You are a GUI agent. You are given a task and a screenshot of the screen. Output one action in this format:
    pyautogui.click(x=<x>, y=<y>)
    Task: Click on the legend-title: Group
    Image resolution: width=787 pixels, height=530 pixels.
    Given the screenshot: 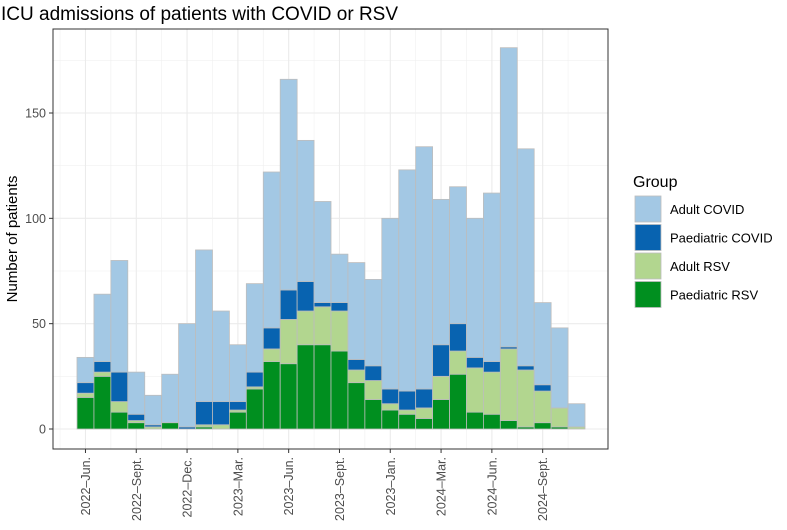 What is the action you would take?
    pyautogui.click(x=655, y=182)
    